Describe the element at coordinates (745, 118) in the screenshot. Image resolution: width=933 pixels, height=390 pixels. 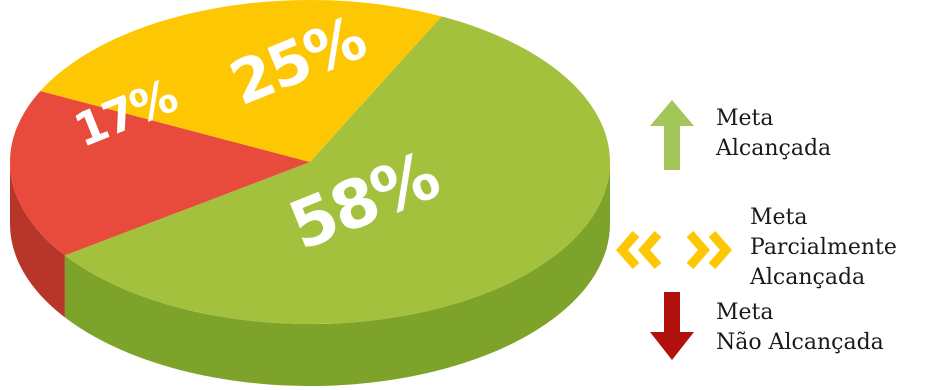
I see `legend-achieved-line1: Meta` at that location.